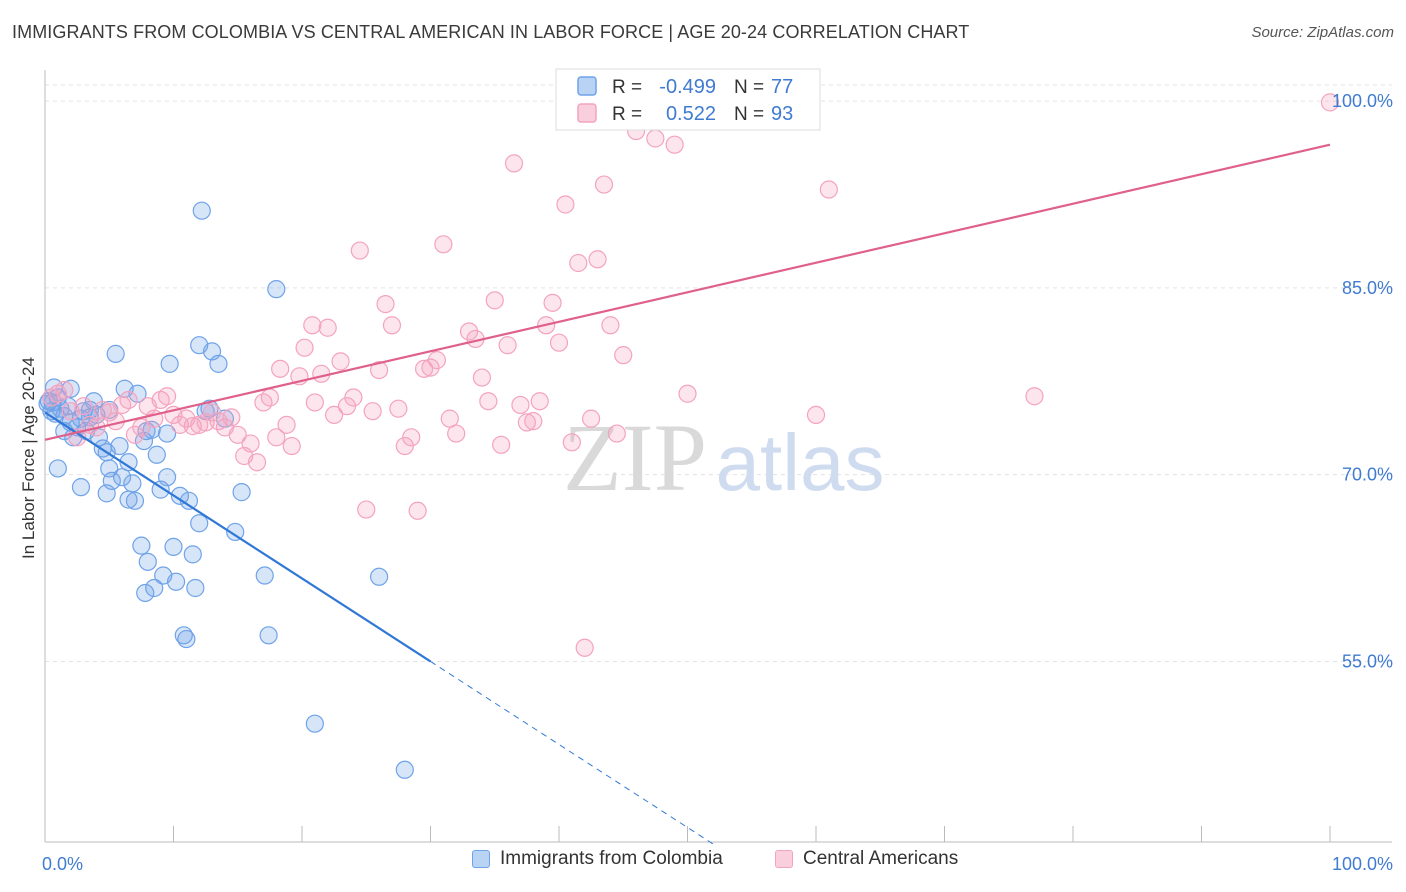 The image size is (1406, 892). I want to click on legend-top-swatch-central-americans, so click(587, 113).